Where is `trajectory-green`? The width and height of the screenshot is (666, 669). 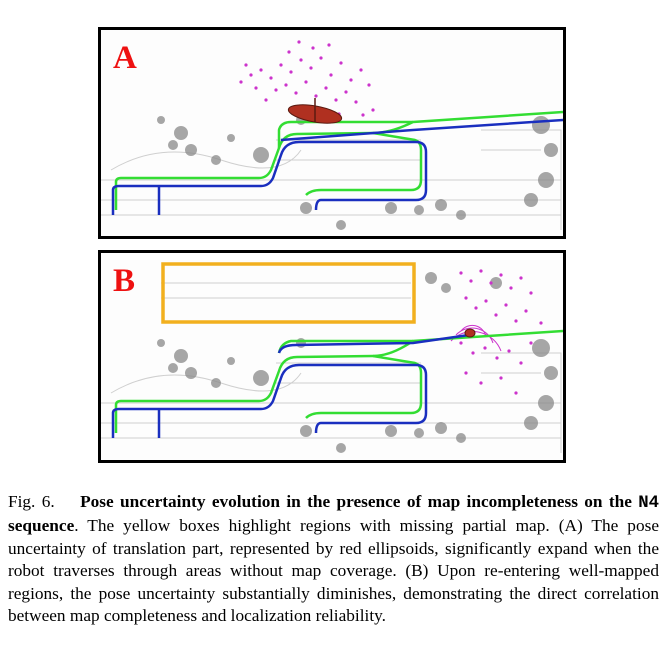 trajectory-green is located at coordinates (338, 381).